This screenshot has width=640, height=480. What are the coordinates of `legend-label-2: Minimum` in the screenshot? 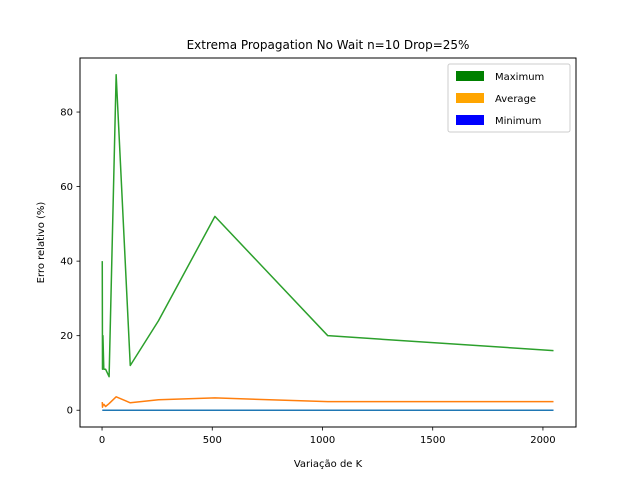 It's located at (518, 121).